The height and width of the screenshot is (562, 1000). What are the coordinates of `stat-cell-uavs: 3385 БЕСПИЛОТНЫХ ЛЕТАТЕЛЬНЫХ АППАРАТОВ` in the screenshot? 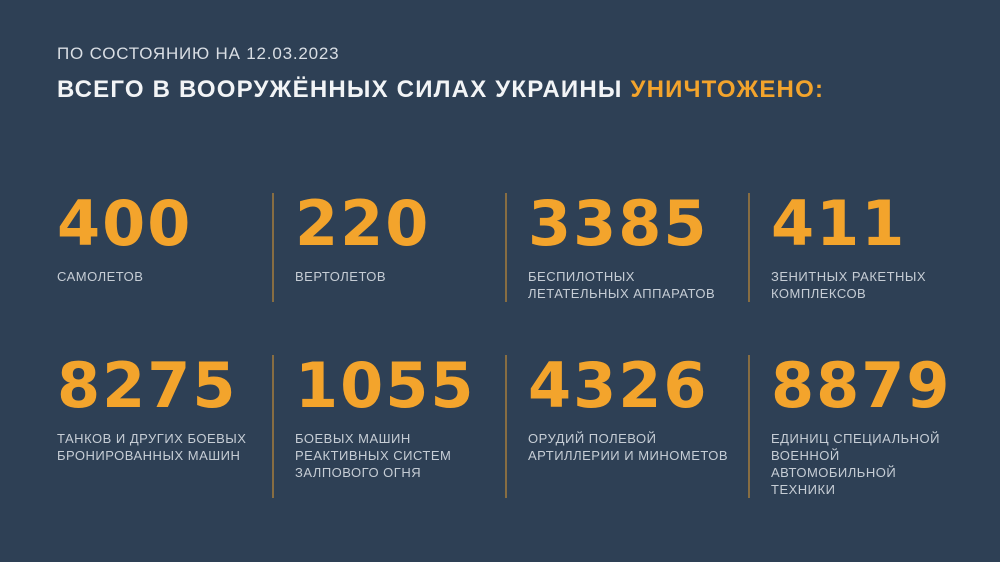 It's located at (626, 247).